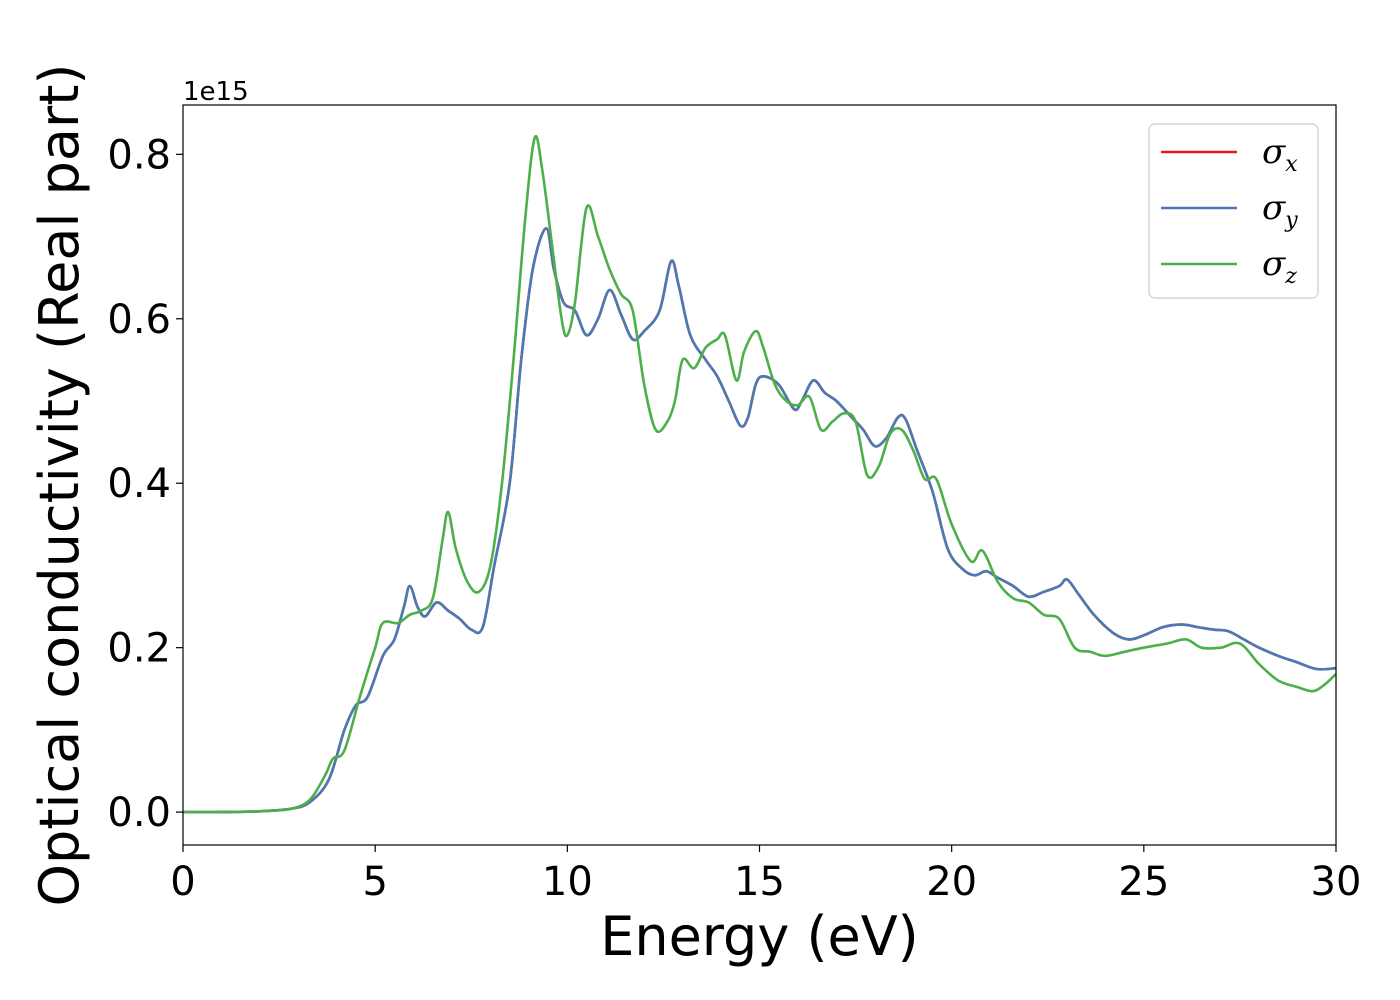 This screenshot has width=1400, height=1000. I want to click on x-tick-label: 10, so click(567, 882).